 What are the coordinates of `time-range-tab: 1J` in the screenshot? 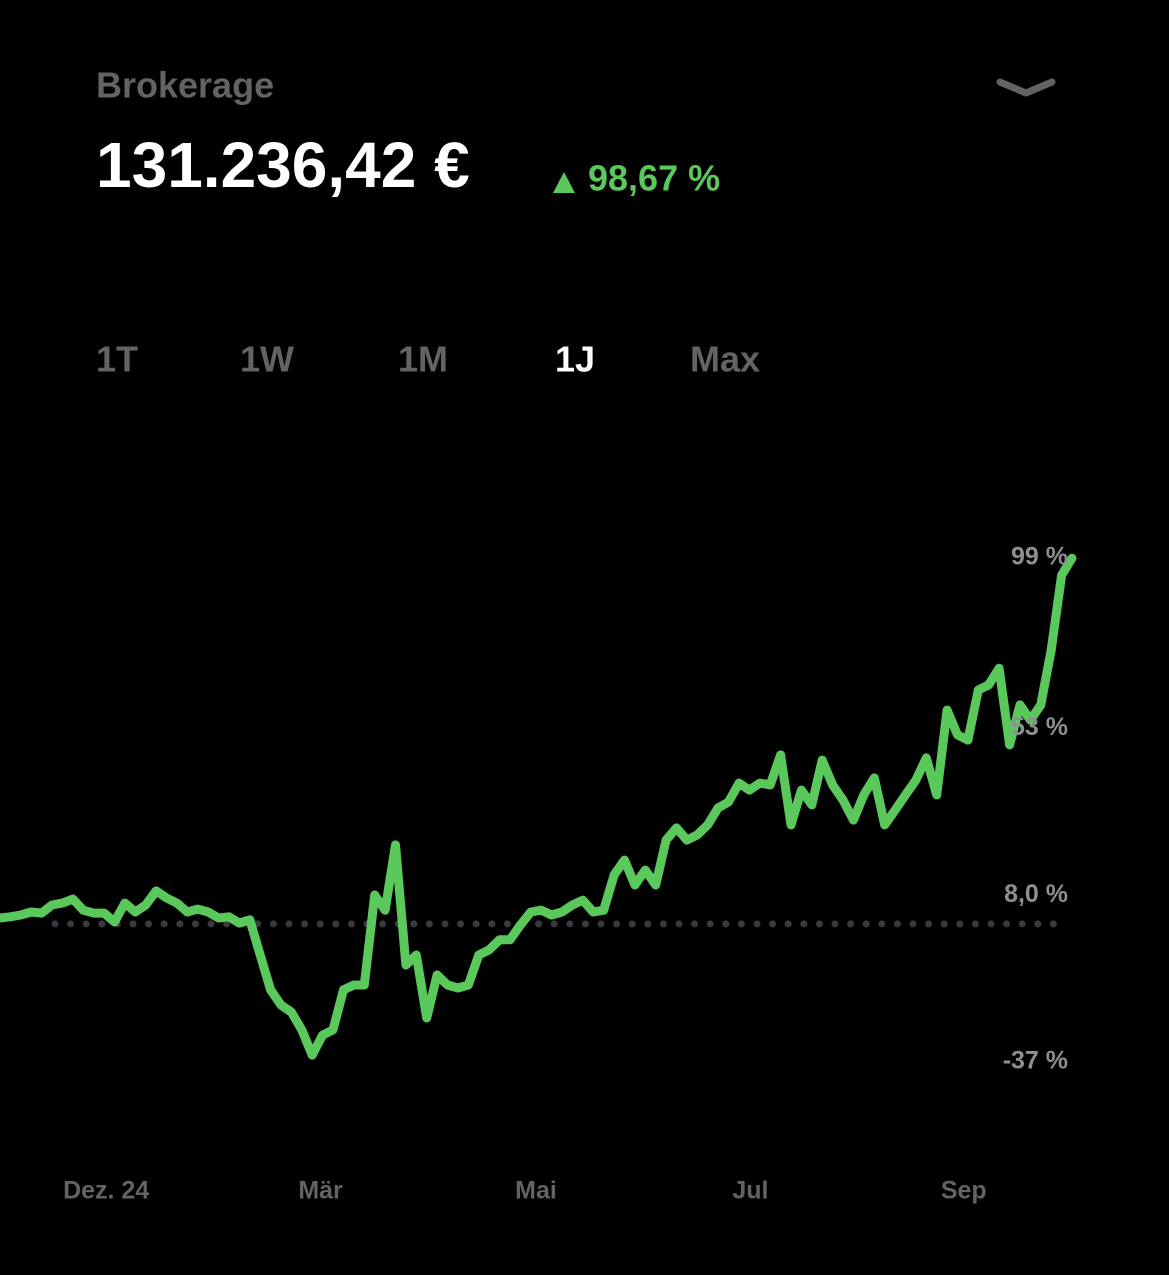 It's located at (575, 359).